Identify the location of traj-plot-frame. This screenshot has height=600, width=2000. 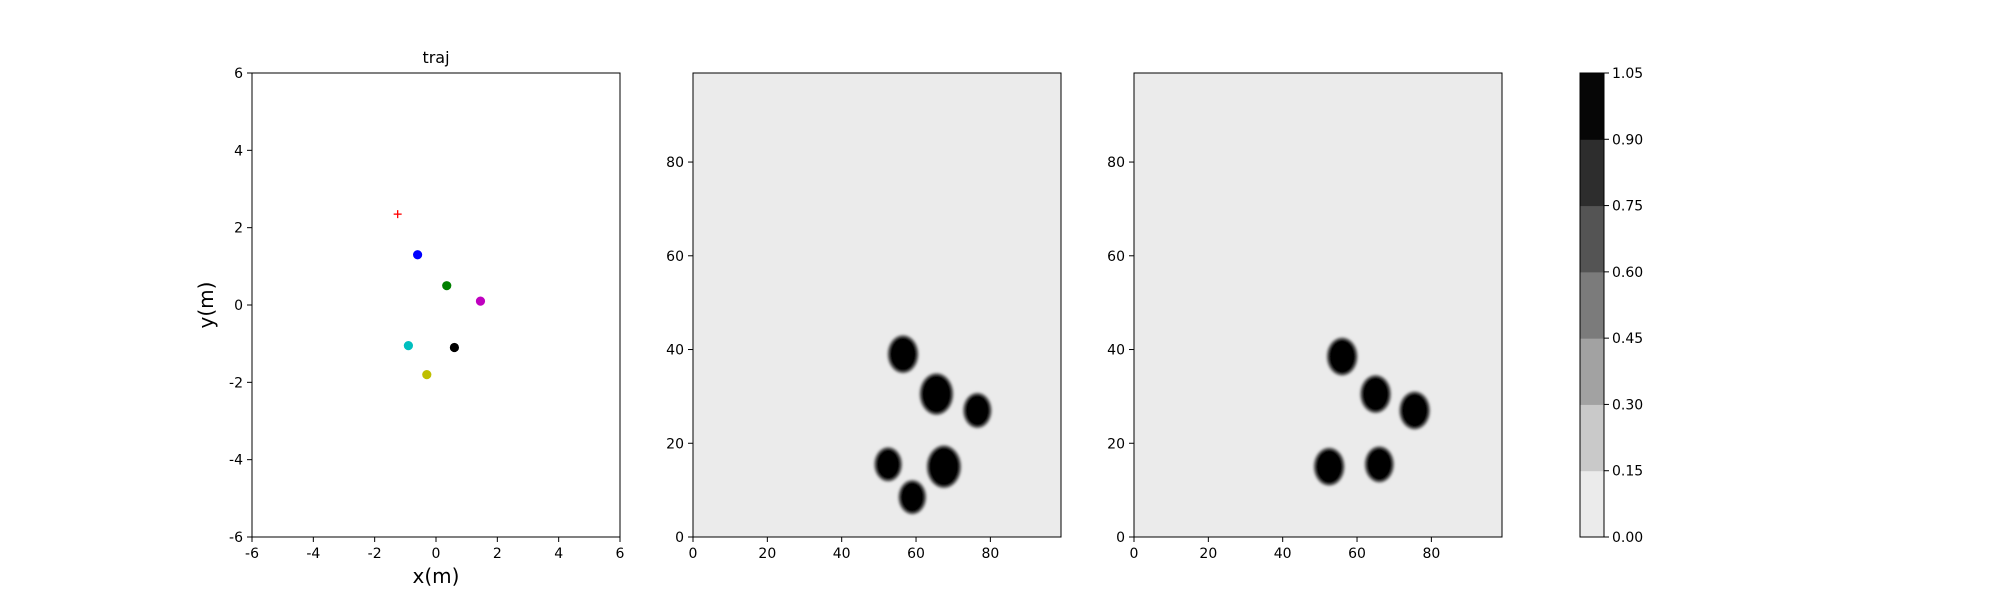
(436, 305).